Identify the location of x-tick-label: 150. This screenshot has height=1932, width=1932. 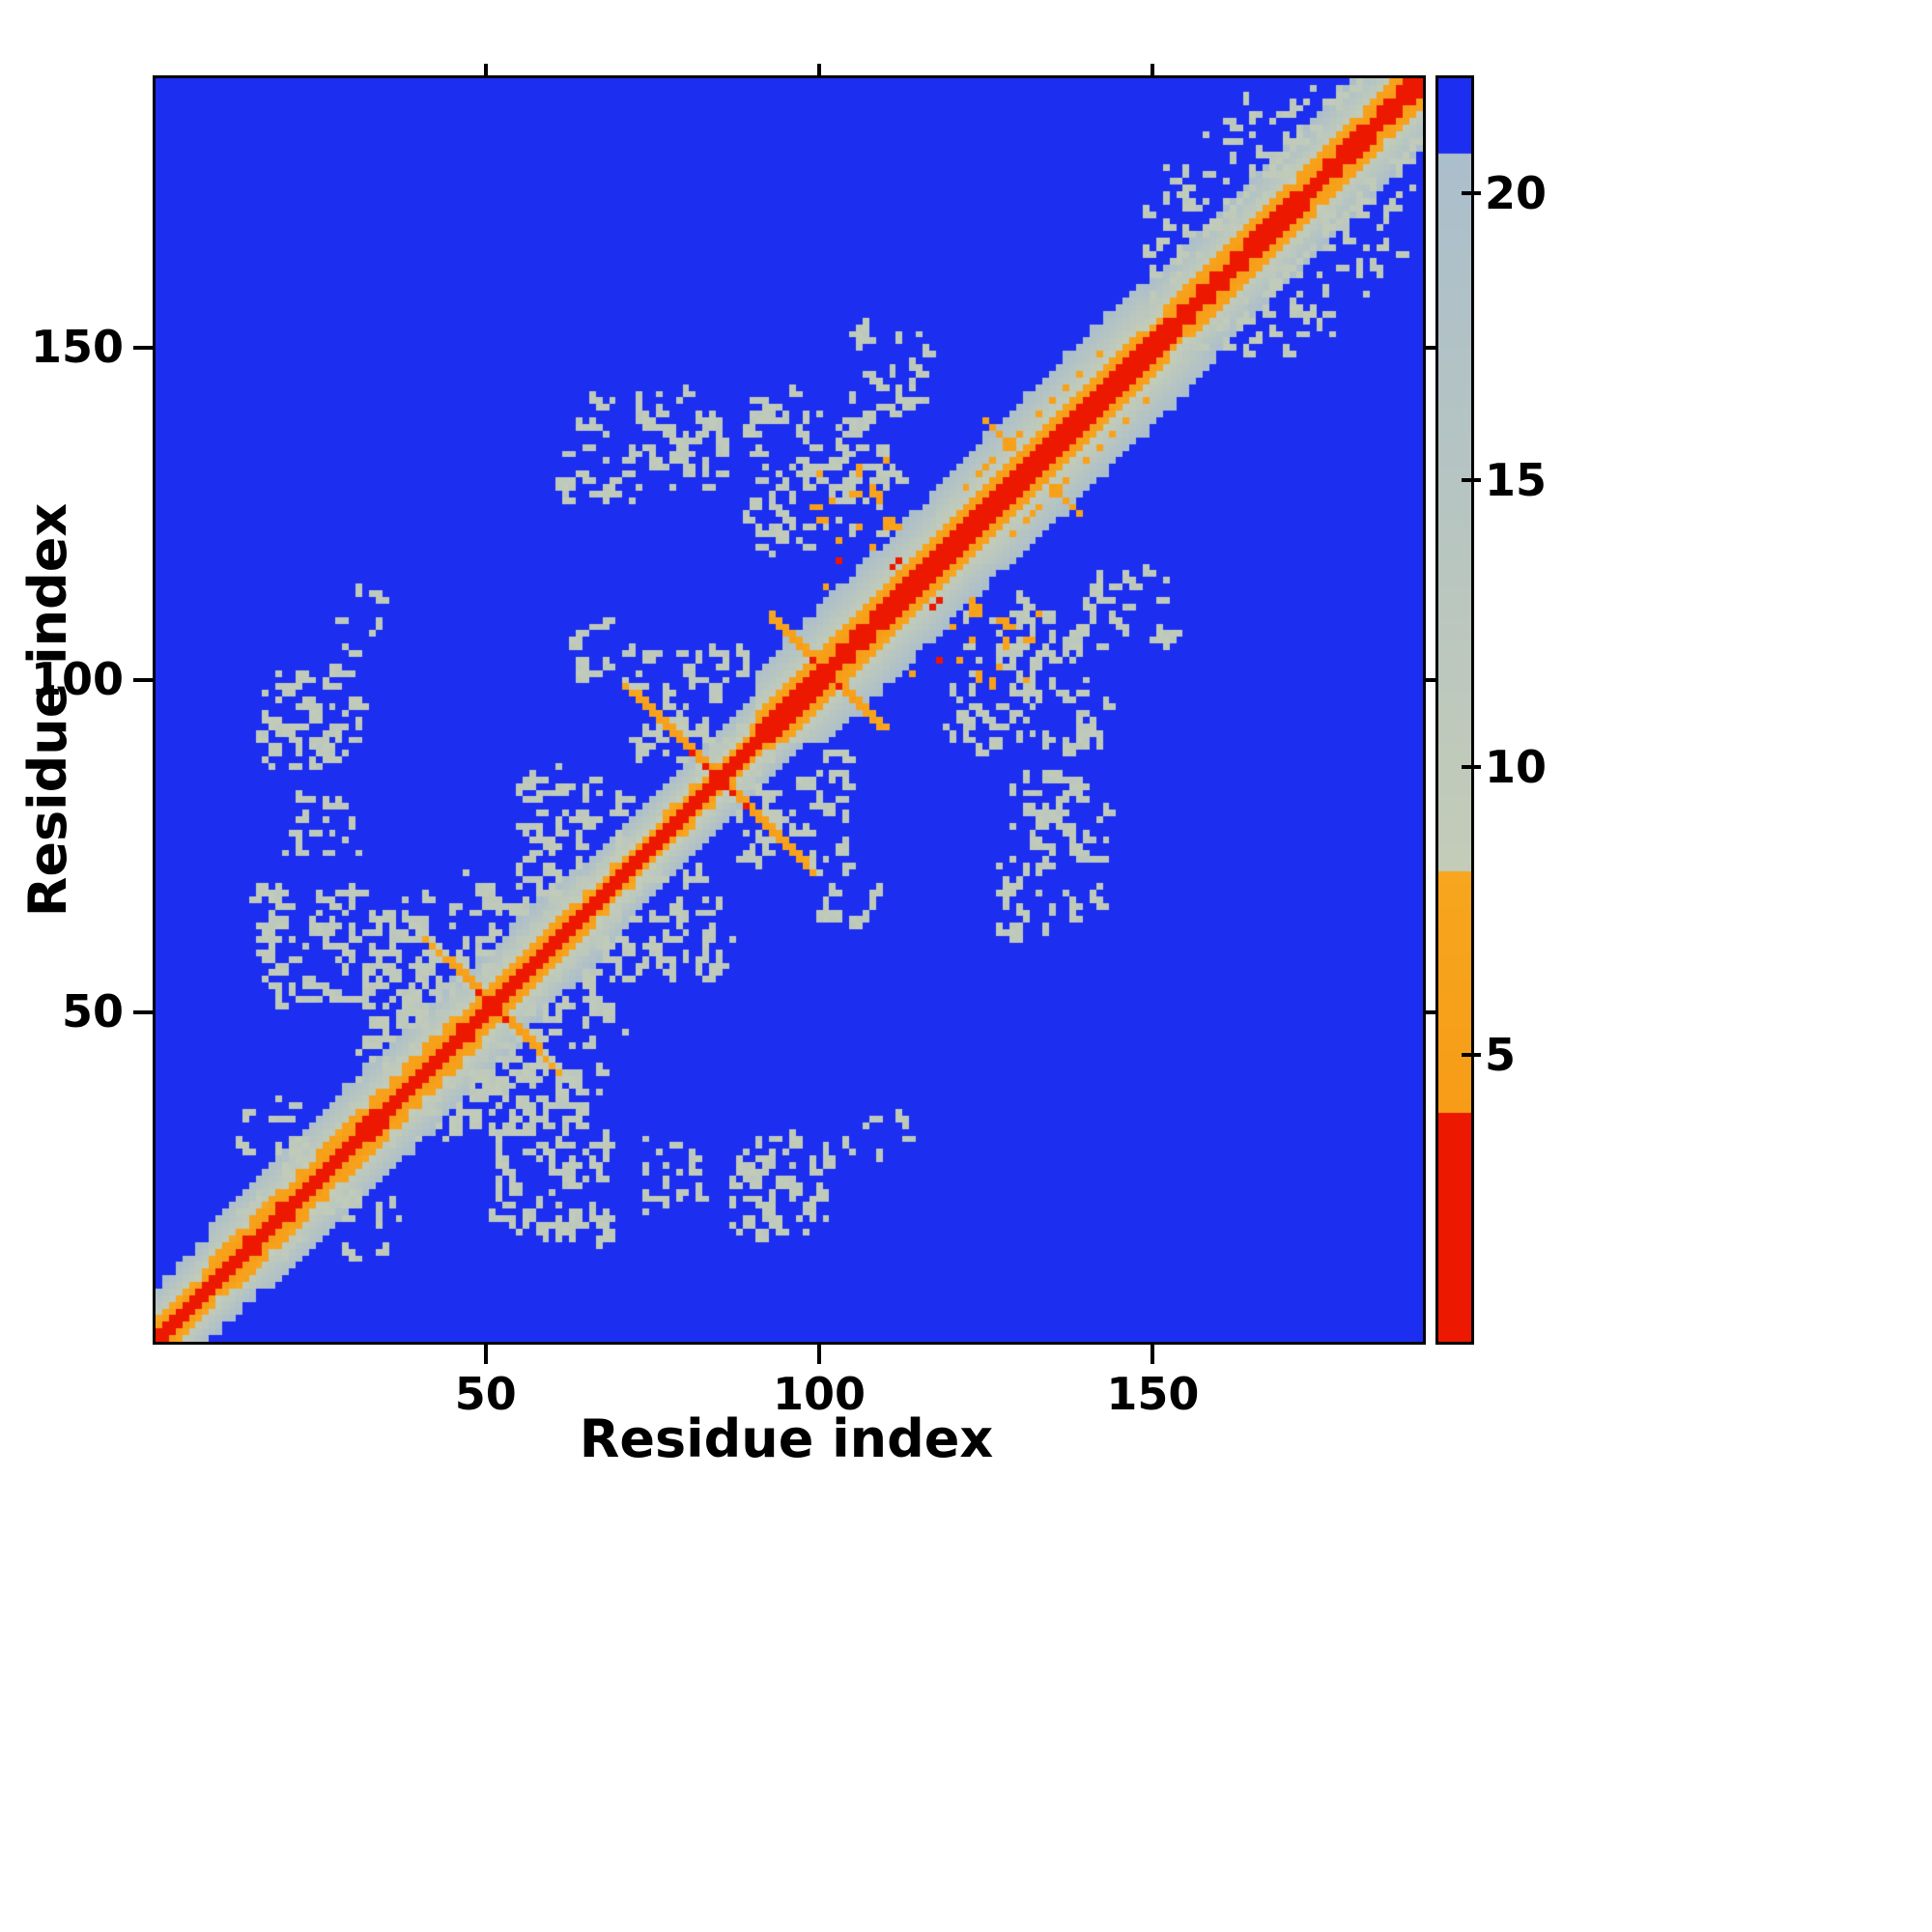
(1153, 1394).